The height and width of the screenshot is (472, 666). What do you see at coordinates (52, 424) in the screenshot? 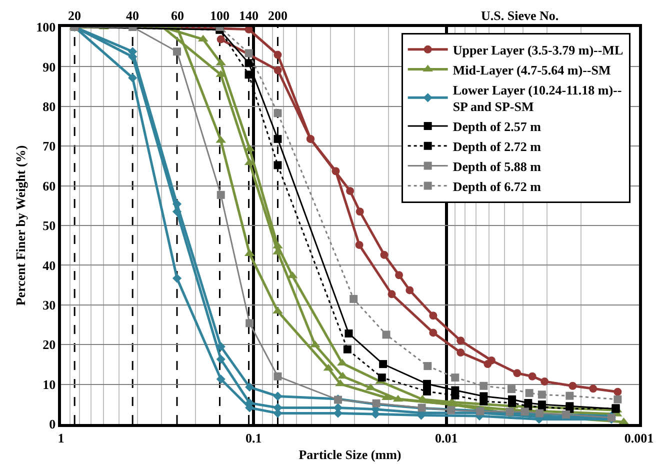
I see `y-tick-label: 0` at bounding box center [52, 424].